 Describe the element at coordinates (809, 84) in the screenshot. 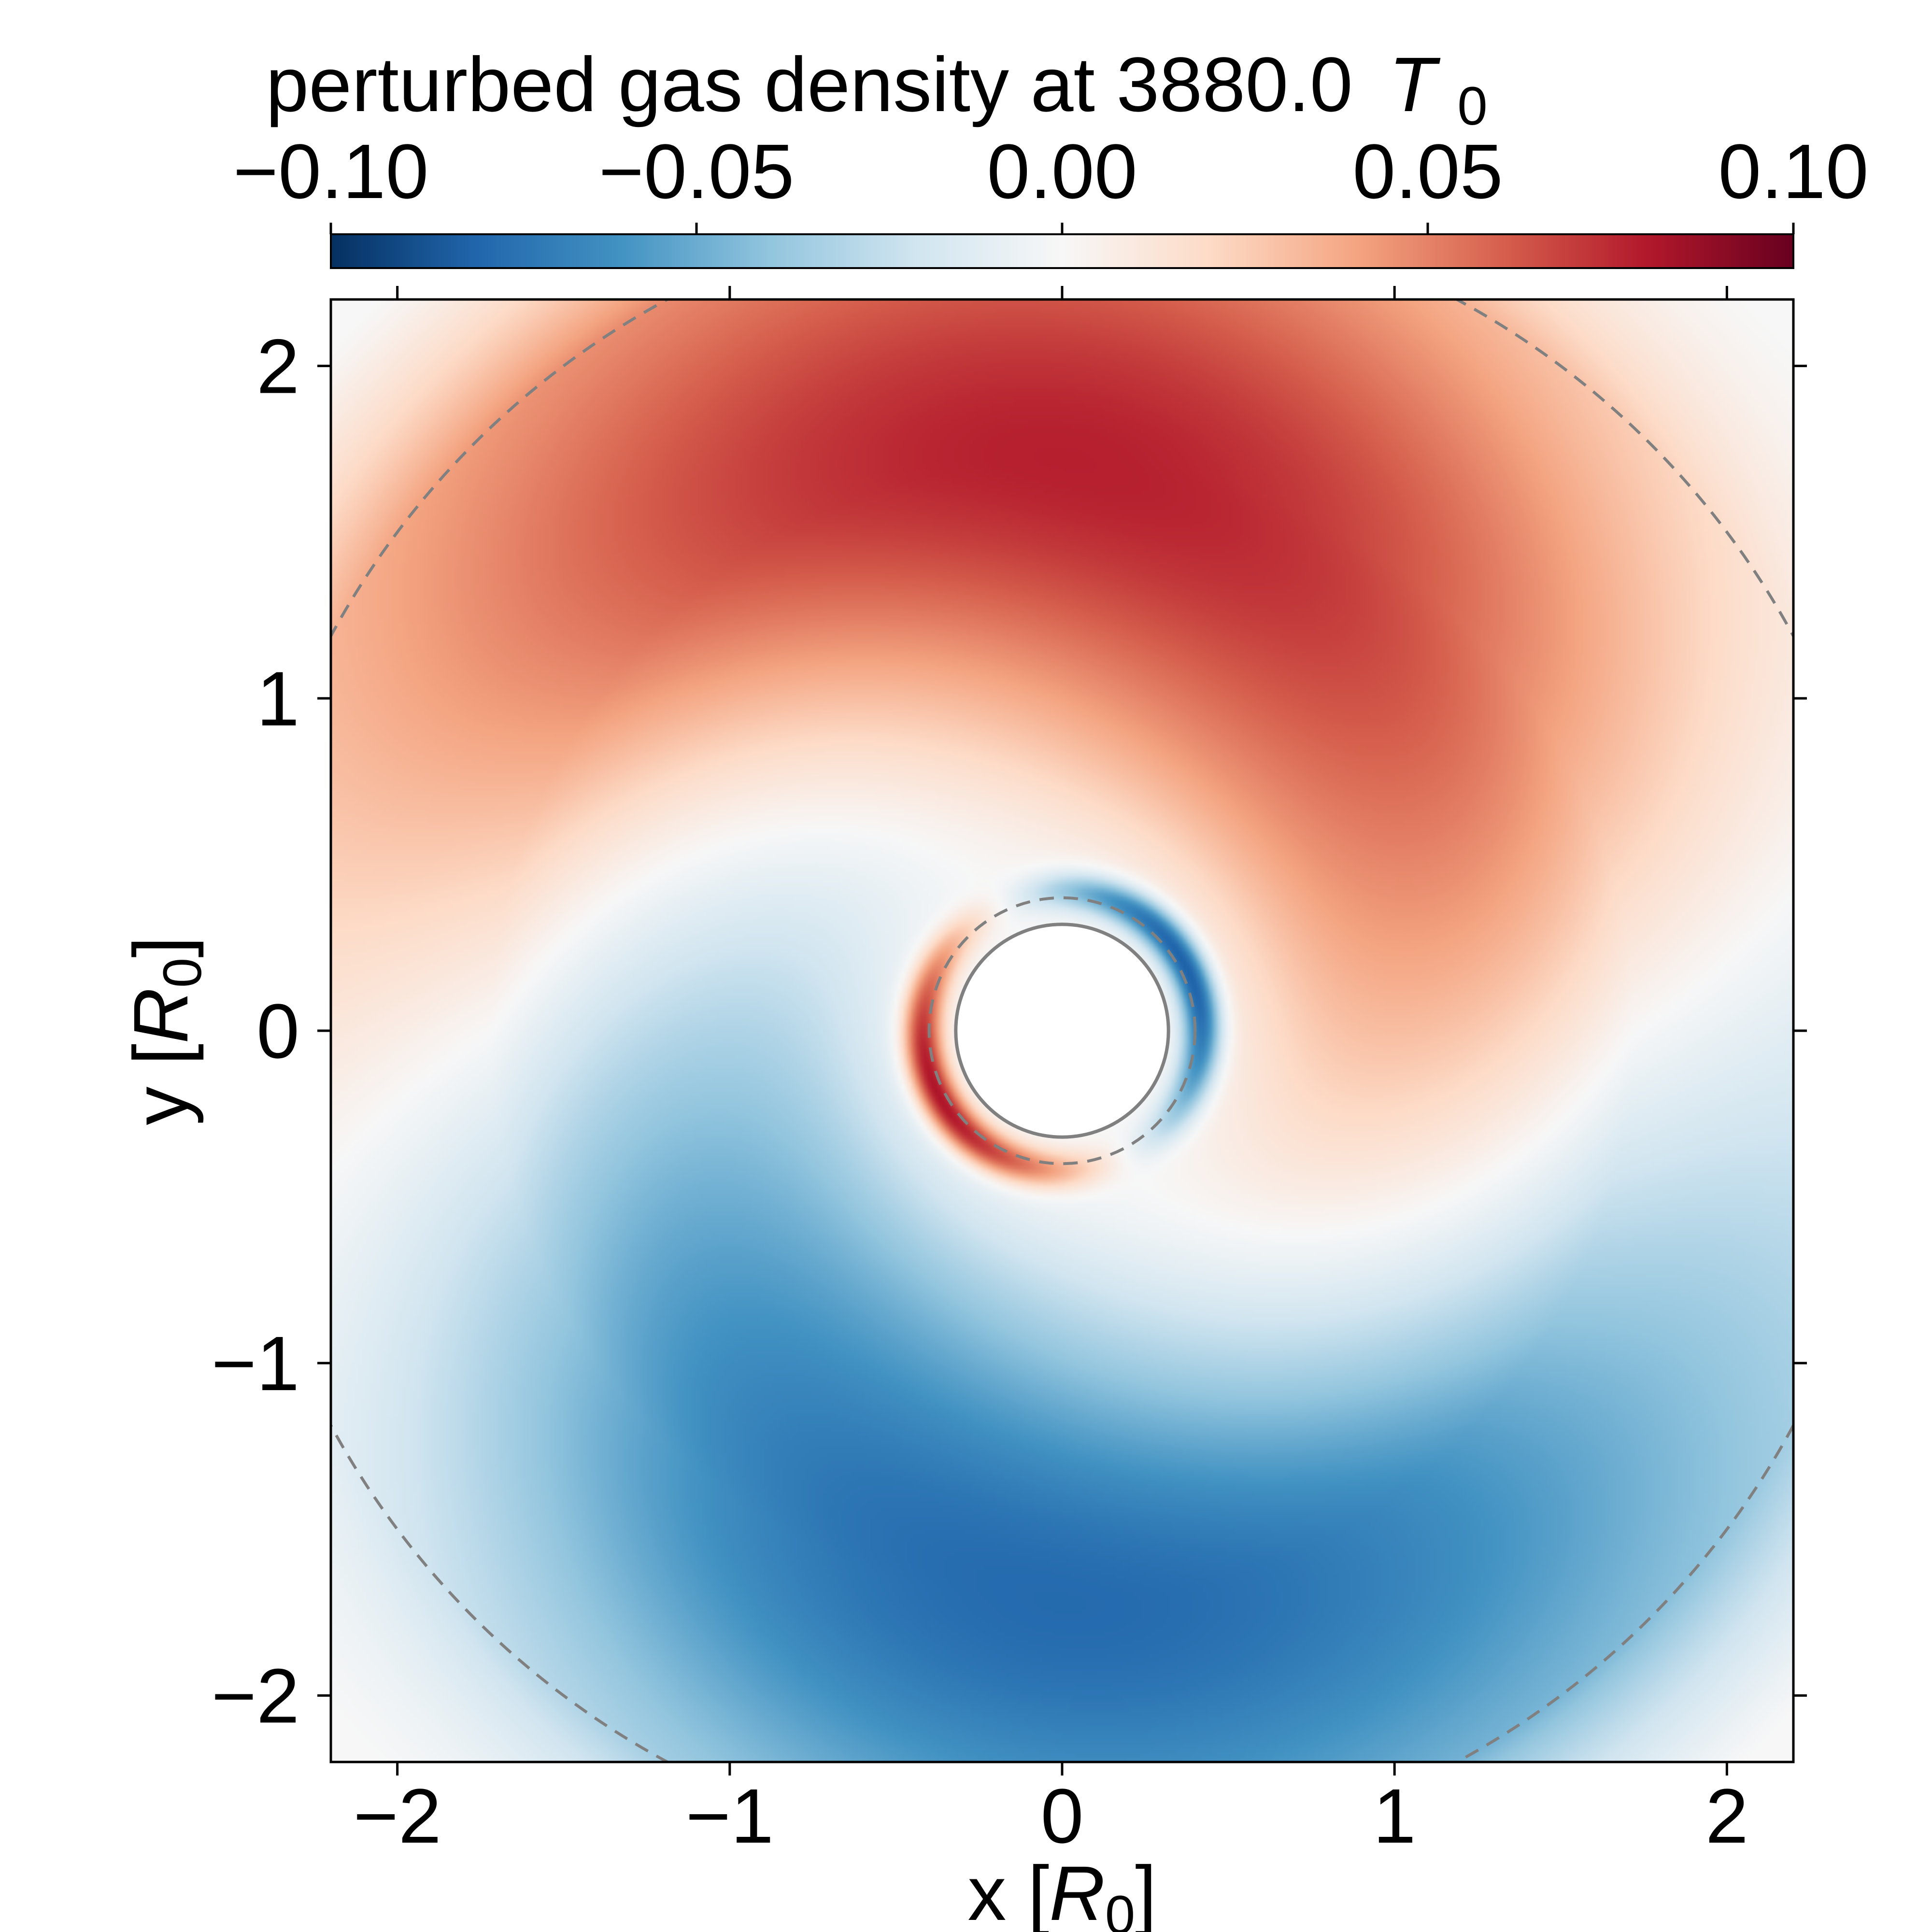

I see `colorbar-title-text: perturbed gas density at 3880.0` at that location.